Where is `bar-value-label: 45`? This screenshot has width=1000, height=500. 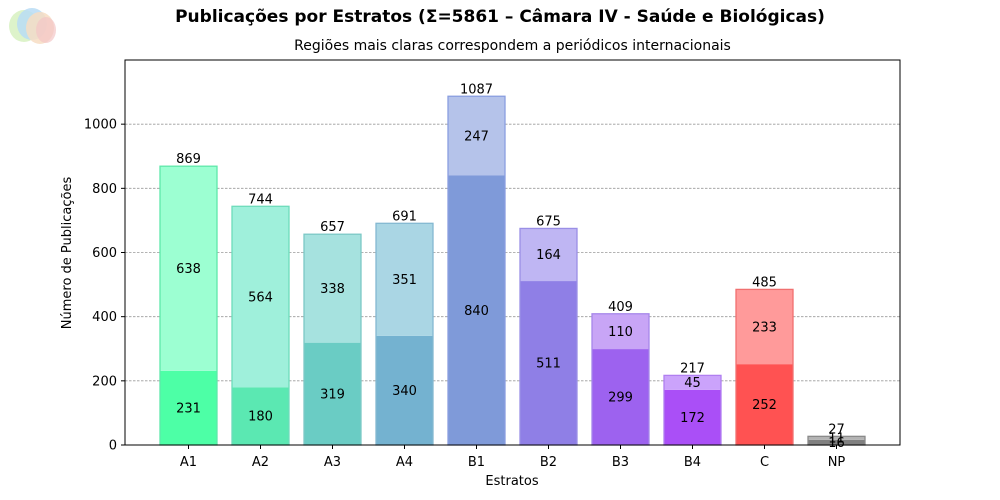 bar-value-label: 45 is located at coordinates (692, 383).